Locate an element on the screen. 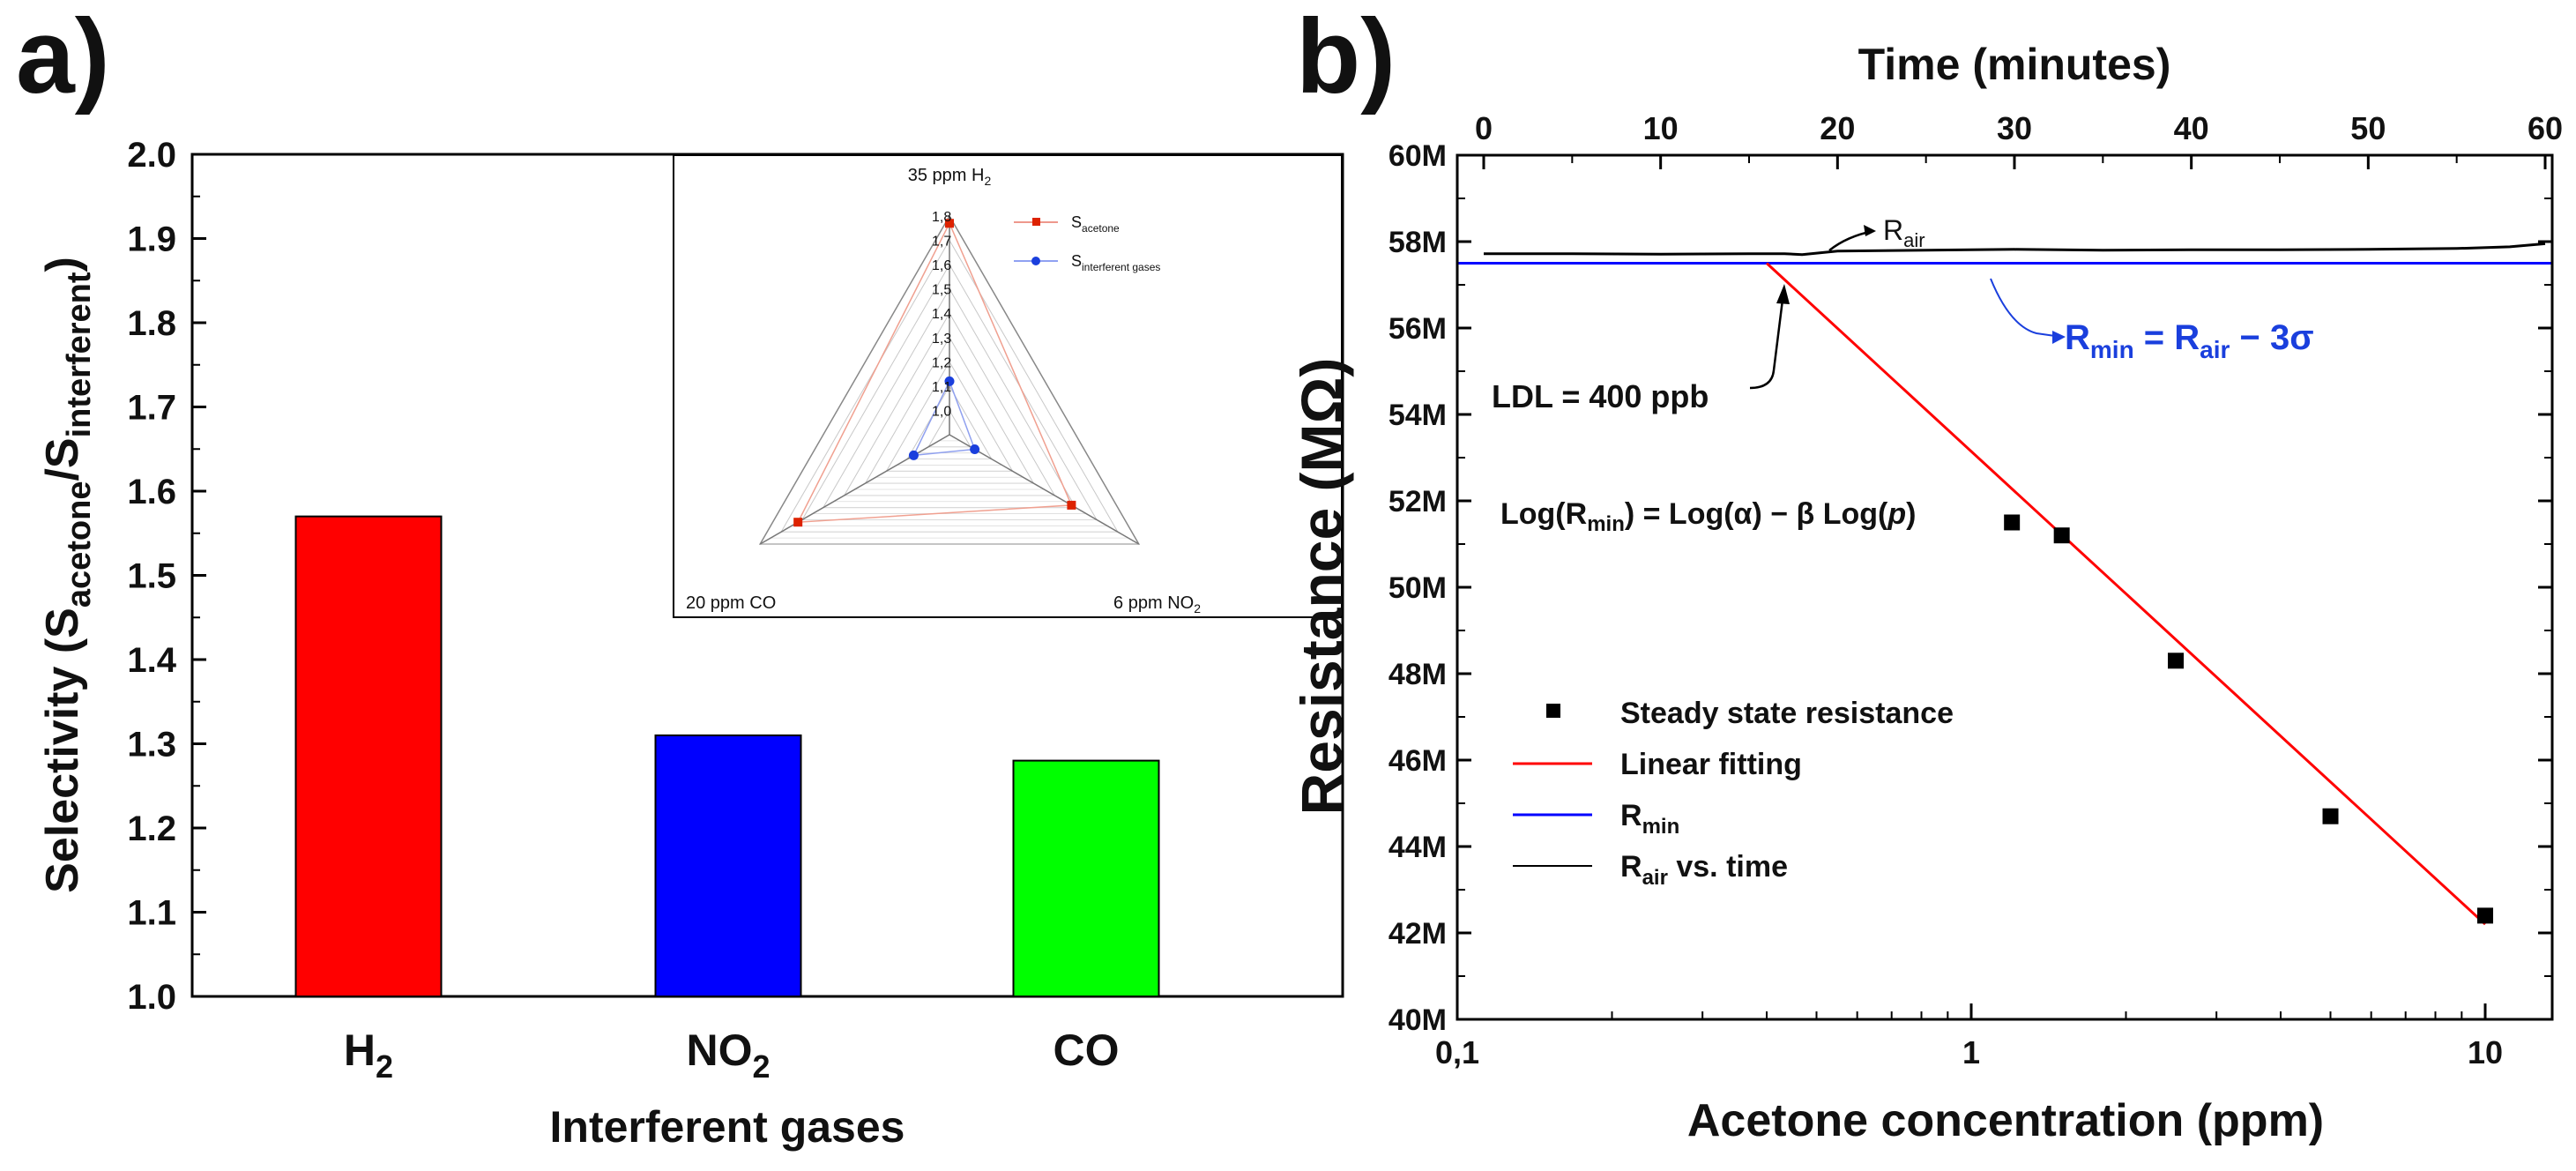 Image resolution: width=2576 pixels, height=1171 pixels. y-tick-label: 1.5 is located at coordinates (151, 576).